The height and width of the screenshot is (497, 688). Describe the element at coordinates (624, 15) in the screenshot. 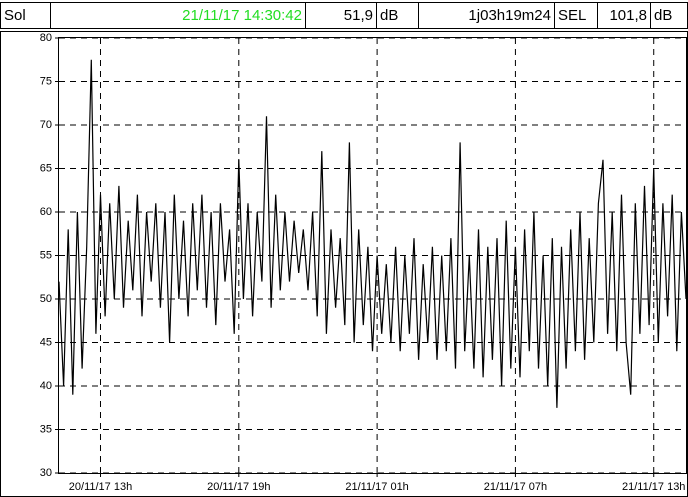

I see `sel: 101,8` at that location.